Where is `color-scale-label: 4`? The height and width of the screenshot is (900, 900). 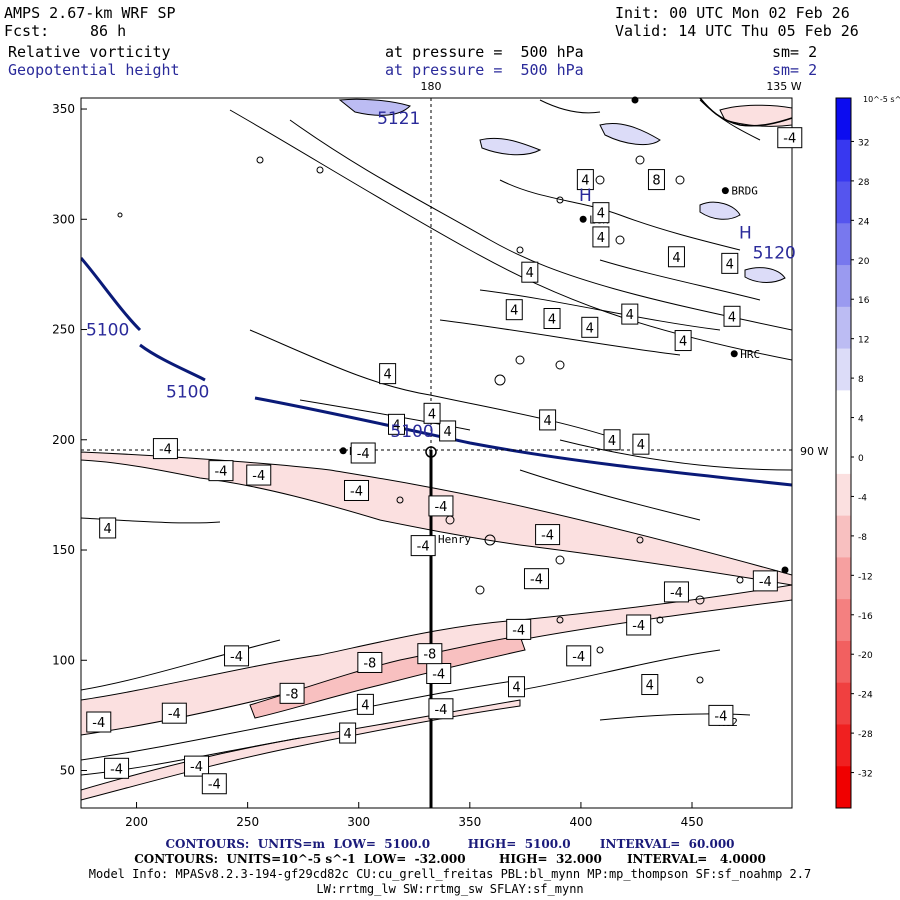
color-scale-label: 4 is located at coordinates (861, 420).